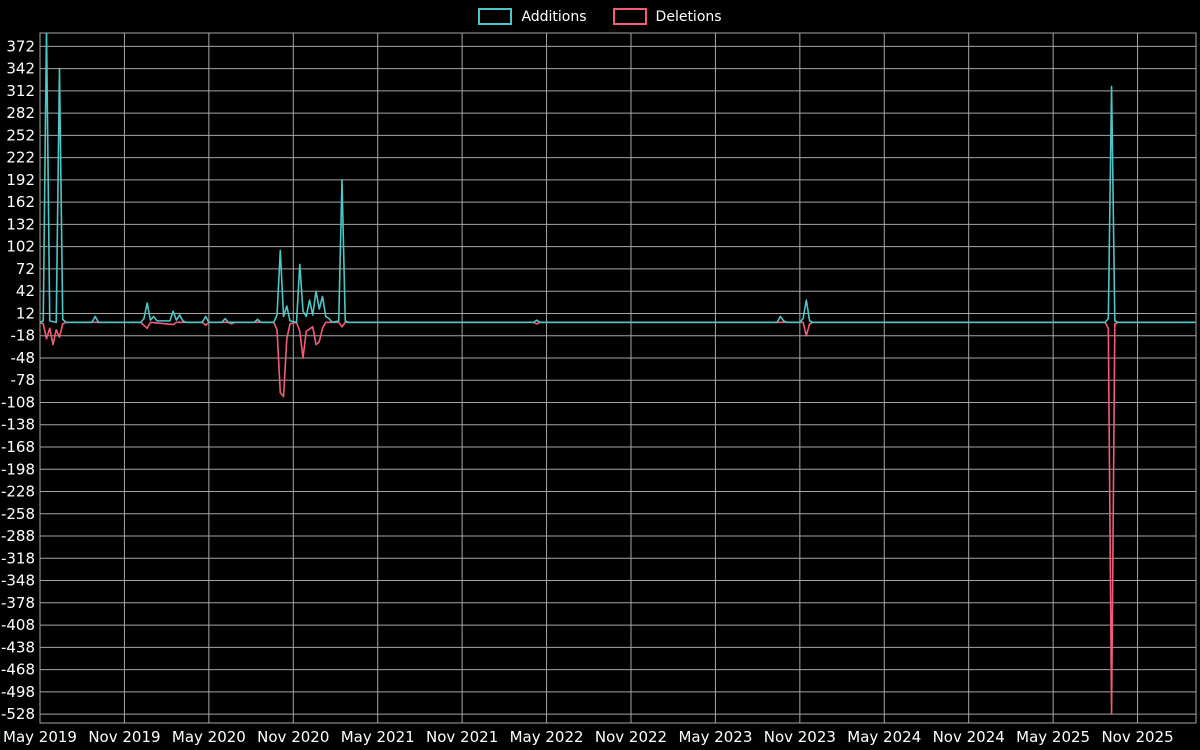 The height and width of the screenshot is (750, 1200). I want to click on y-tick-label: 312, so click(20, 91).